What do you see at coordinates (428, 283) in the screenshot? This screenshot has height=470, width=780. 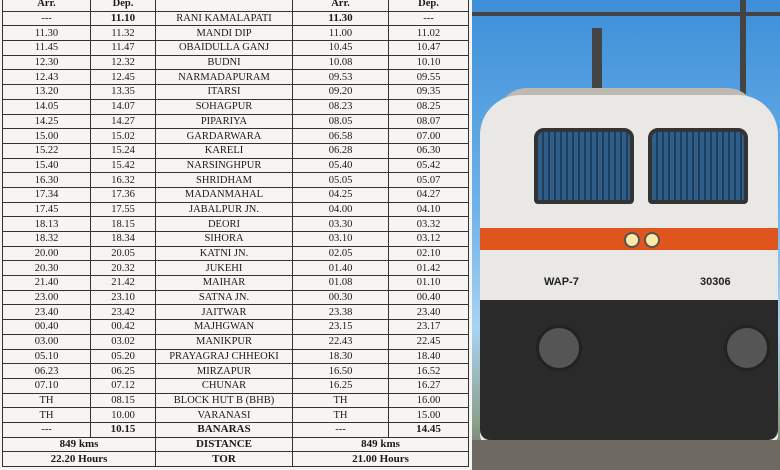 I see `down-departure-cell: 01.10` at bounding box center [428, 283].